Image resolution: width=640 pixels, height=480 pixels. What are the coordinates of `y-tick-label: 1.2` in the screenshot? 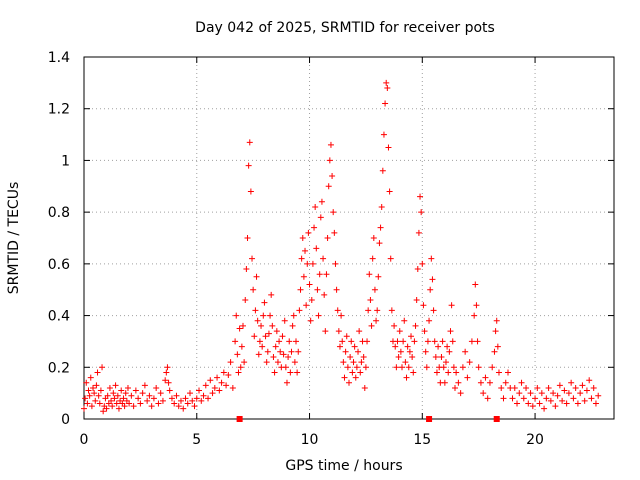 It's located at (59, 110).